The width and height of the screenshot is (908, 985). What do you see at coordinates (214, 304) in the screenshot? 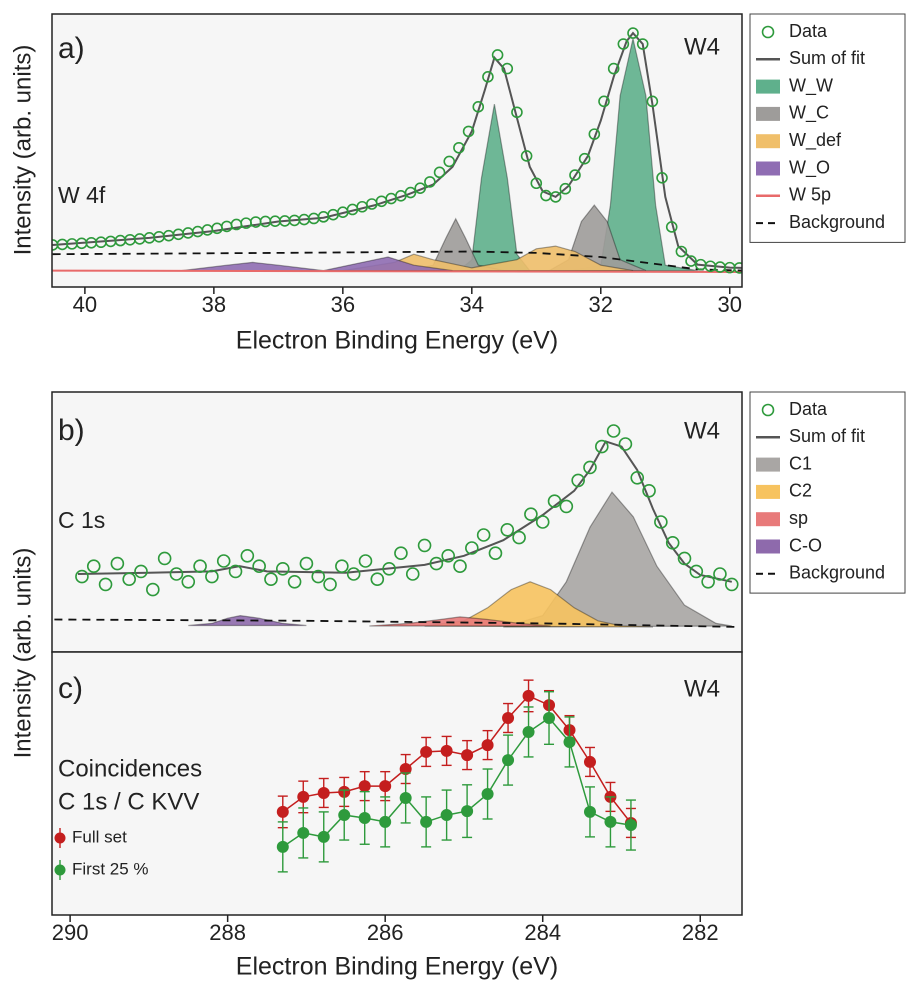
I see `x-tick-label: 38` at bounding box center [214, 304].